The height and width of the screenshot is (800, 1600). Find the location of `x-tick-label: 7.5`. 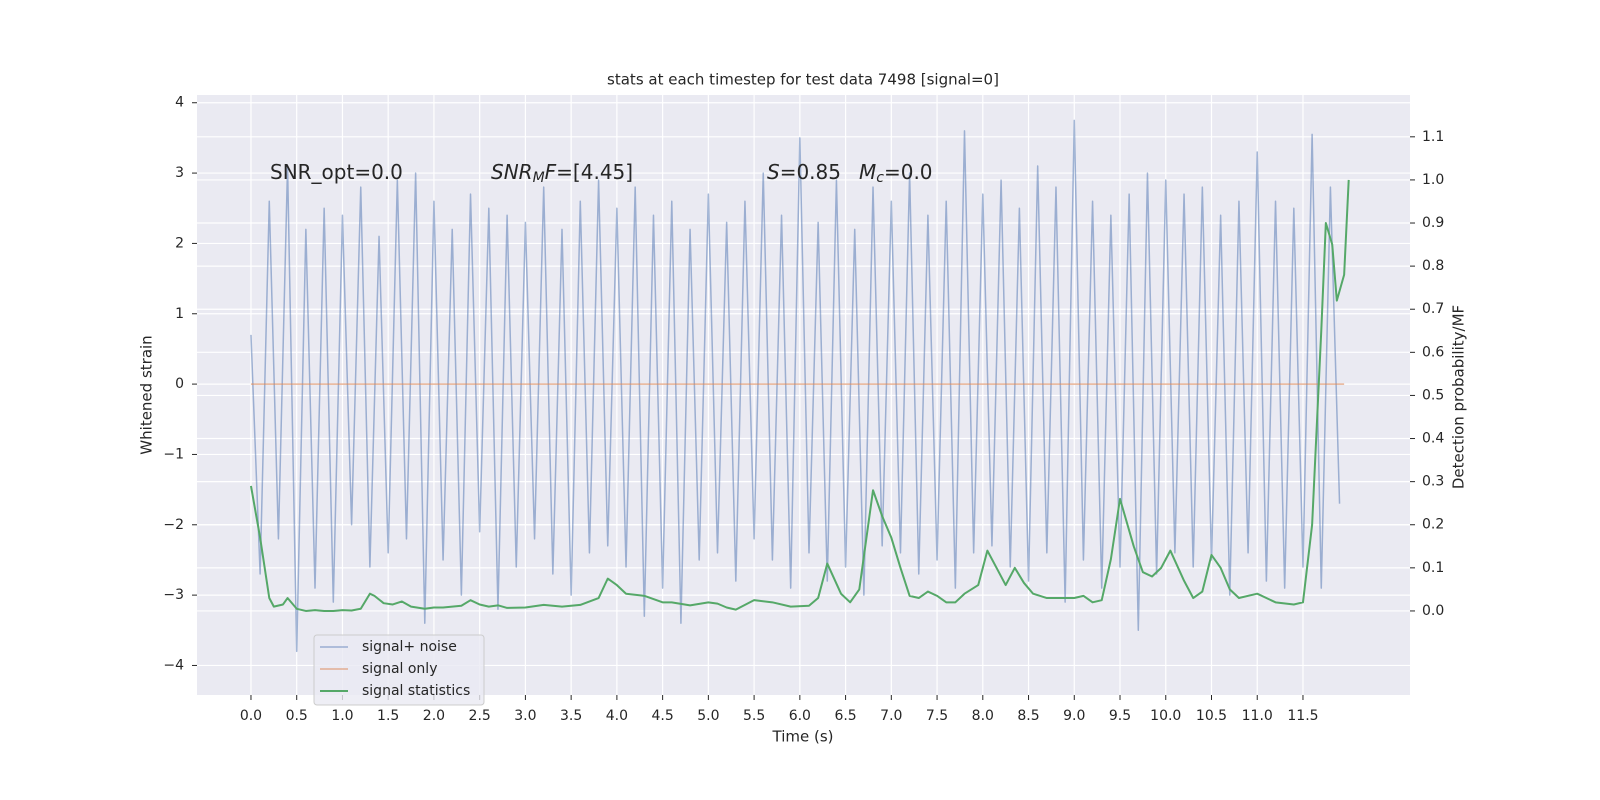

x-tick-label: 7.5 is located at coordinates (937, 716).